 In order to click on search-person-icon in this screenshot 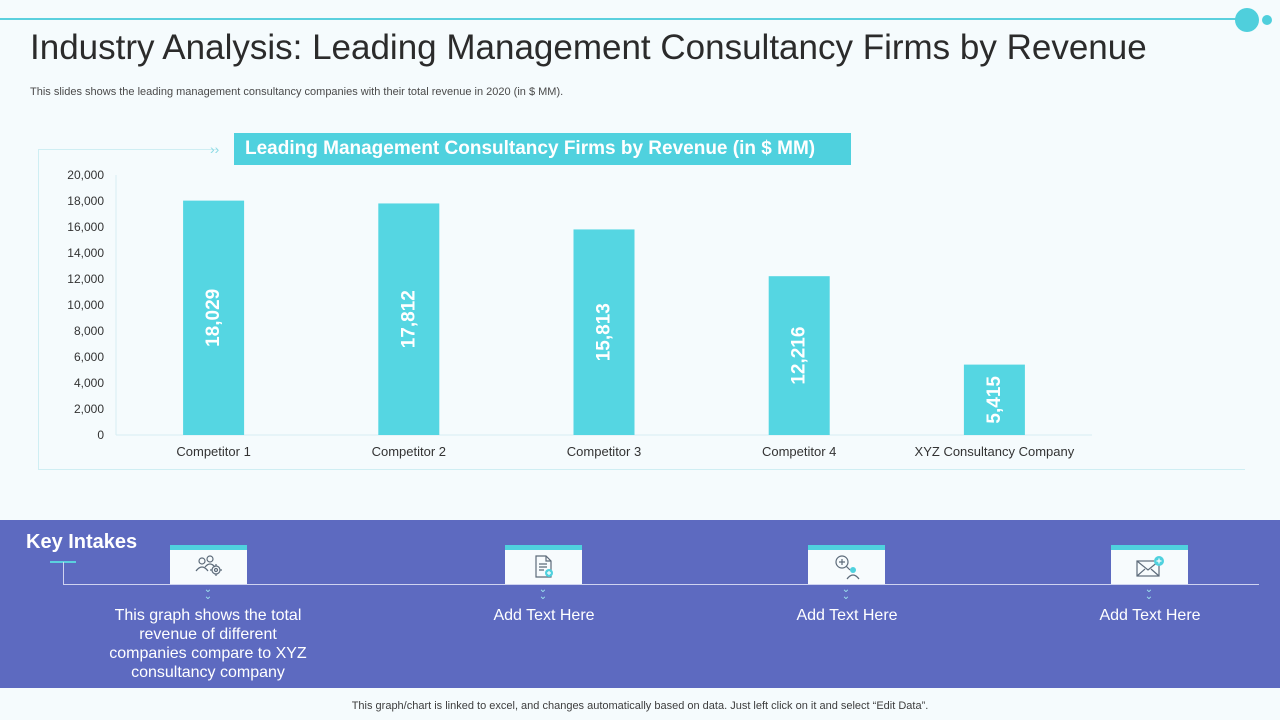, I will do `click(846, 567)`.